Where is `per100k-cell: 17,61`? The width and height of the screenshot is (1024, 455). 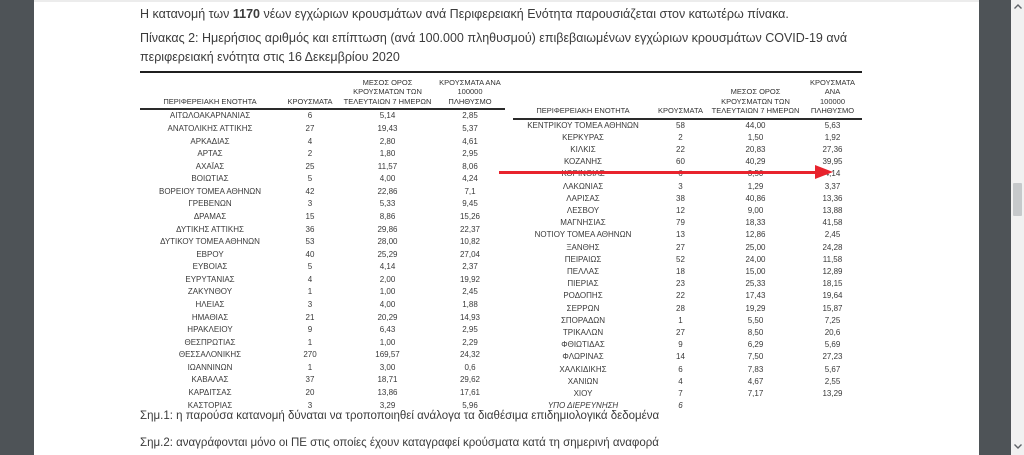 per100k-cell: 17,61 is located at coordinates (470, 393).